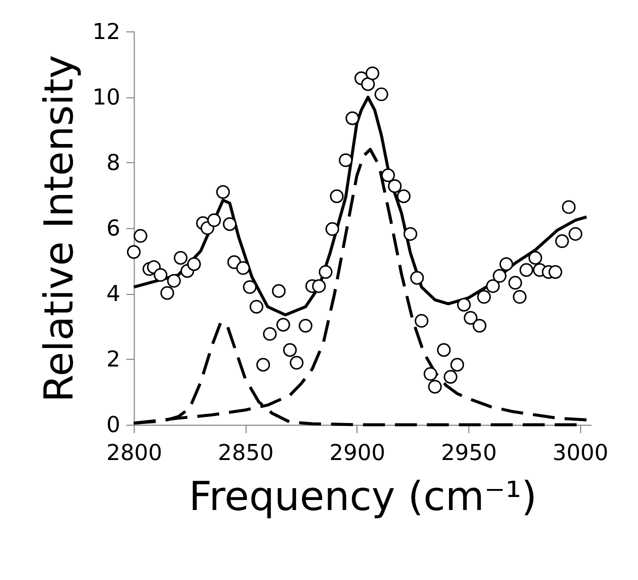 Image resolution: width=638 pixels, height=580 pixels. I want to click on x-tick-label: 2800, so click(134, 453).